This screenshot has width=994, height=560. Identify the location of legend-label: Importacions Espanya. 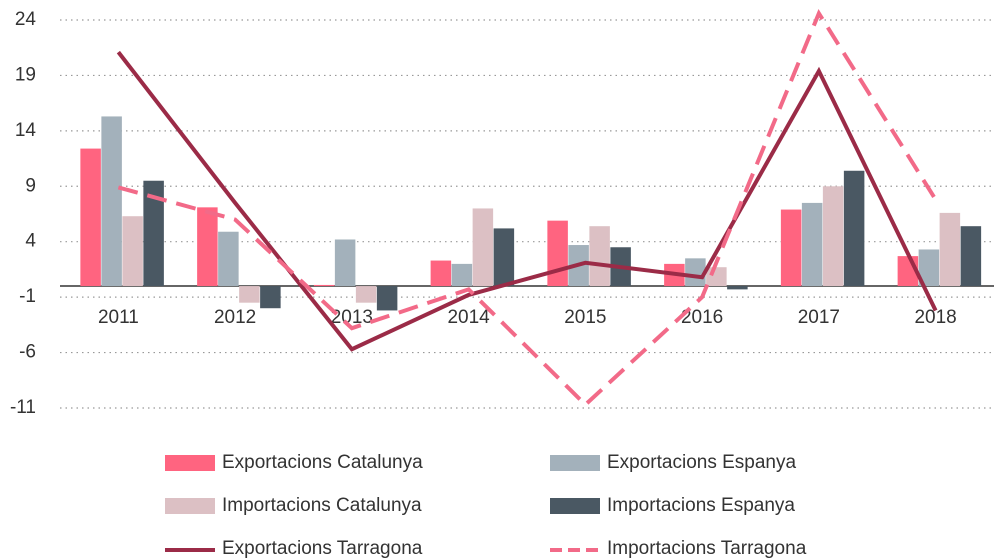
(701, 505).